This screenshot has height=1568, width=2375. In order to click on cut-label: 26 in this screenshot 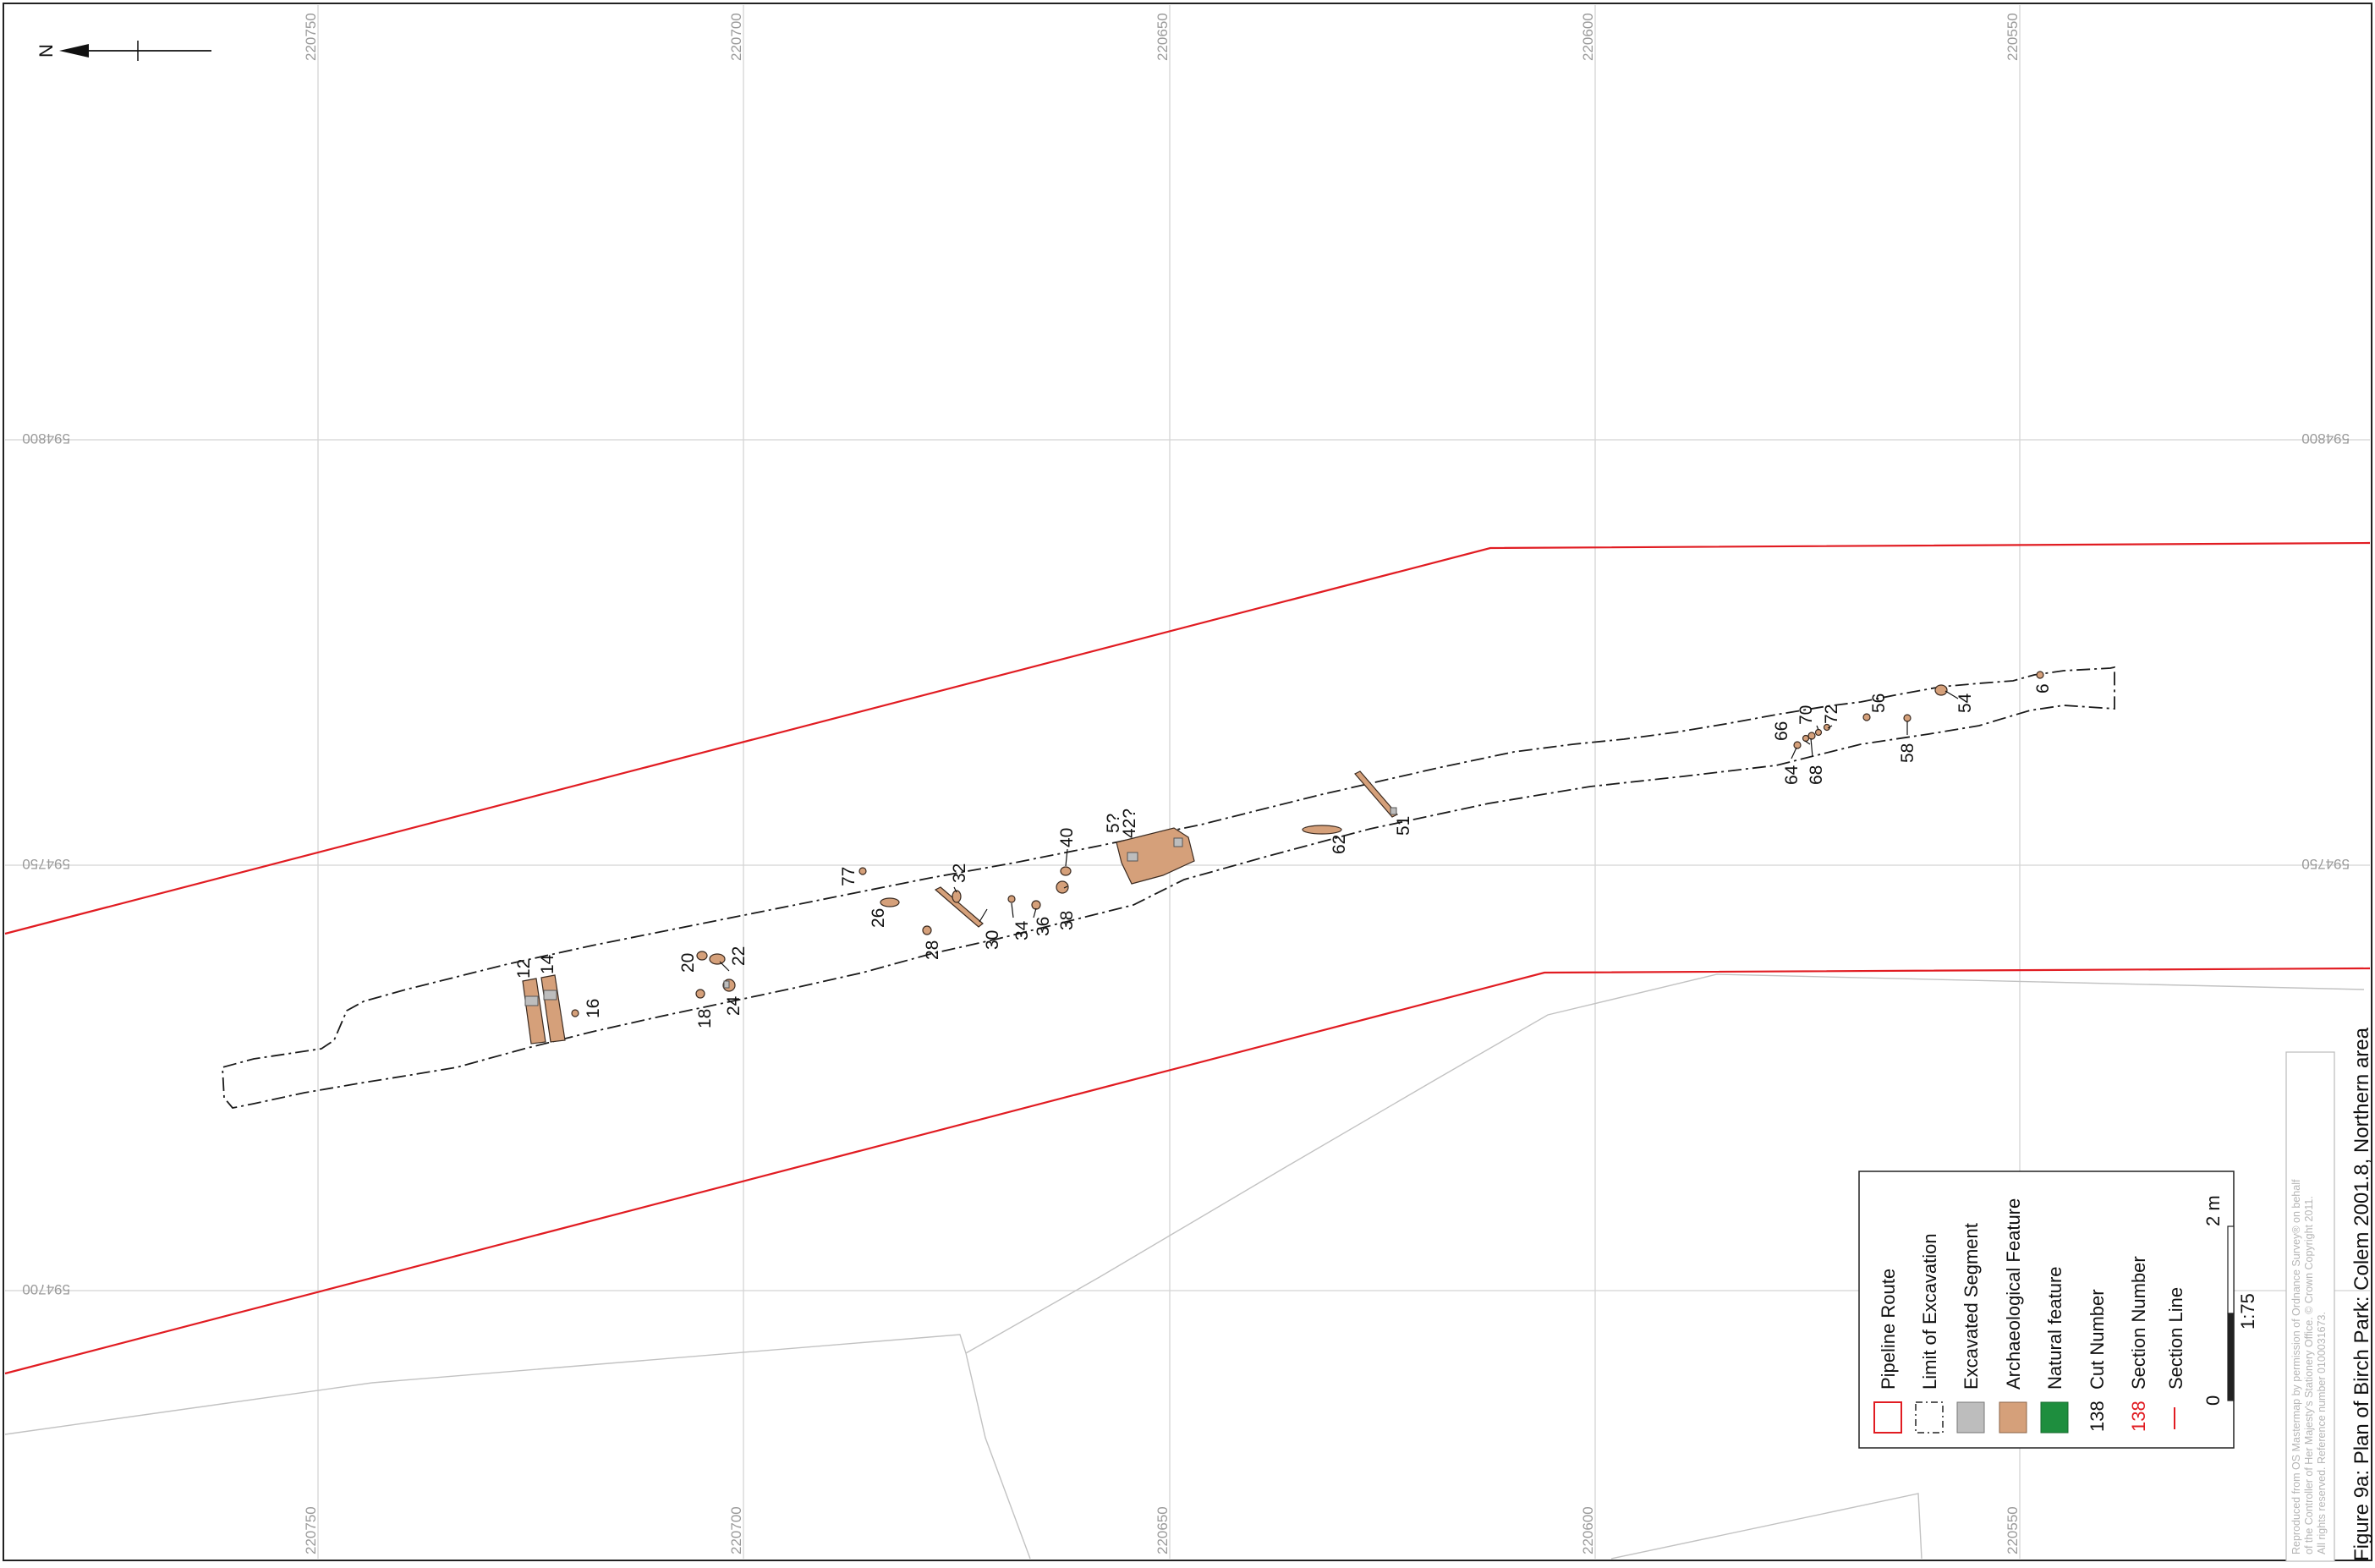, I will do `click(878, 918)`.